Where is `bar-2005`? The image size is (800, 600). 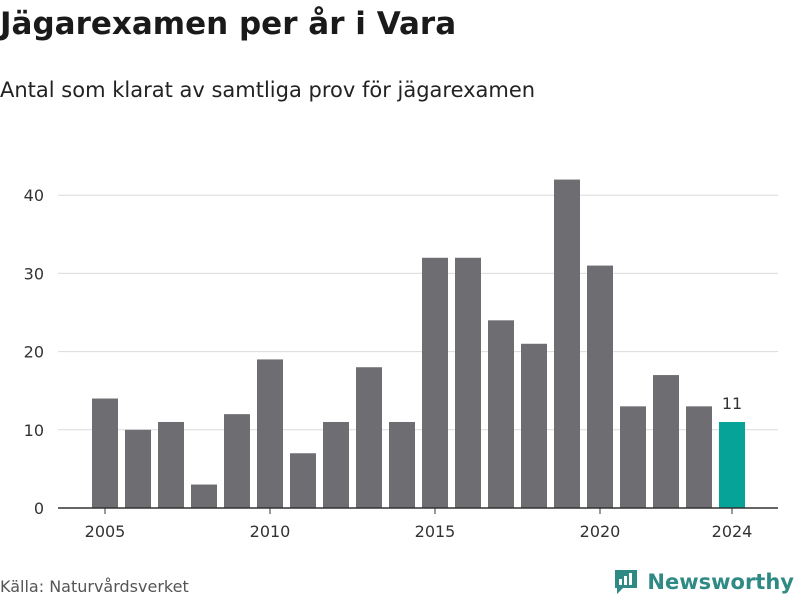
bar-2005 is located at coordinates (105, 453).